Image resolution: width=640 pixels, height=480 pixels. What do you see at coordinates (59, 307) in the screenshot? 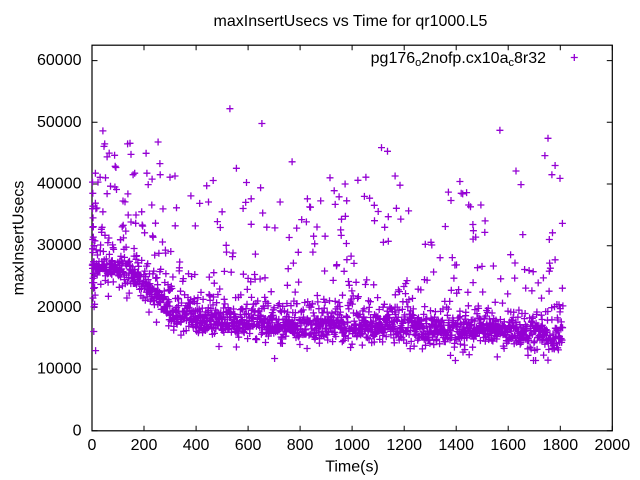
I see `svg-text: 20000` at bounding box center [59, 307].